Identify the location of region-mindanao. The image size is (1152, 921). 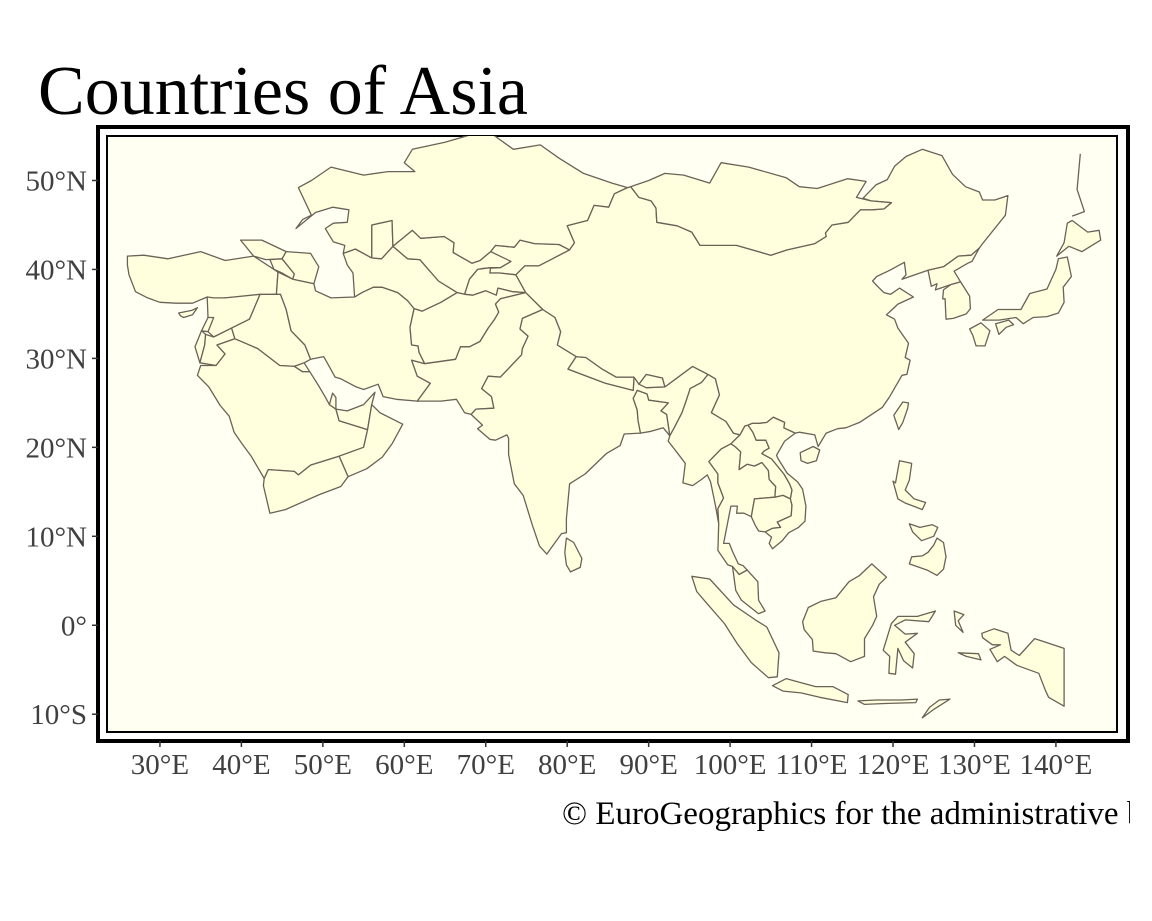
(927, 557).